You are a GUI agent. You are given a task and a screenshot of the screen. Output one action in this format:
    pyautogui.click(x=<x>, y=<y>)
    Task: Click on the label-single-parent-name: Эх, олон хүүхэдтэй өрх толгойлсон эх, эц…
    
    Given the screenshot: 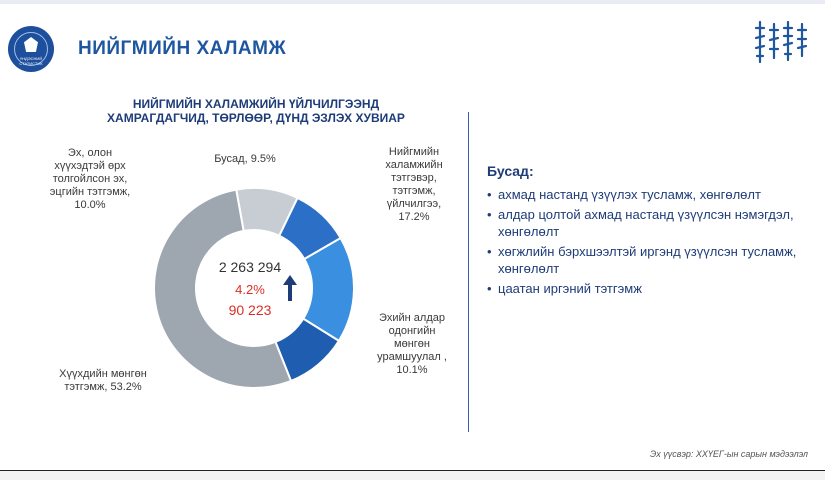 What is the action you would take?
    pyautogui.click(x=90, y=172)
    